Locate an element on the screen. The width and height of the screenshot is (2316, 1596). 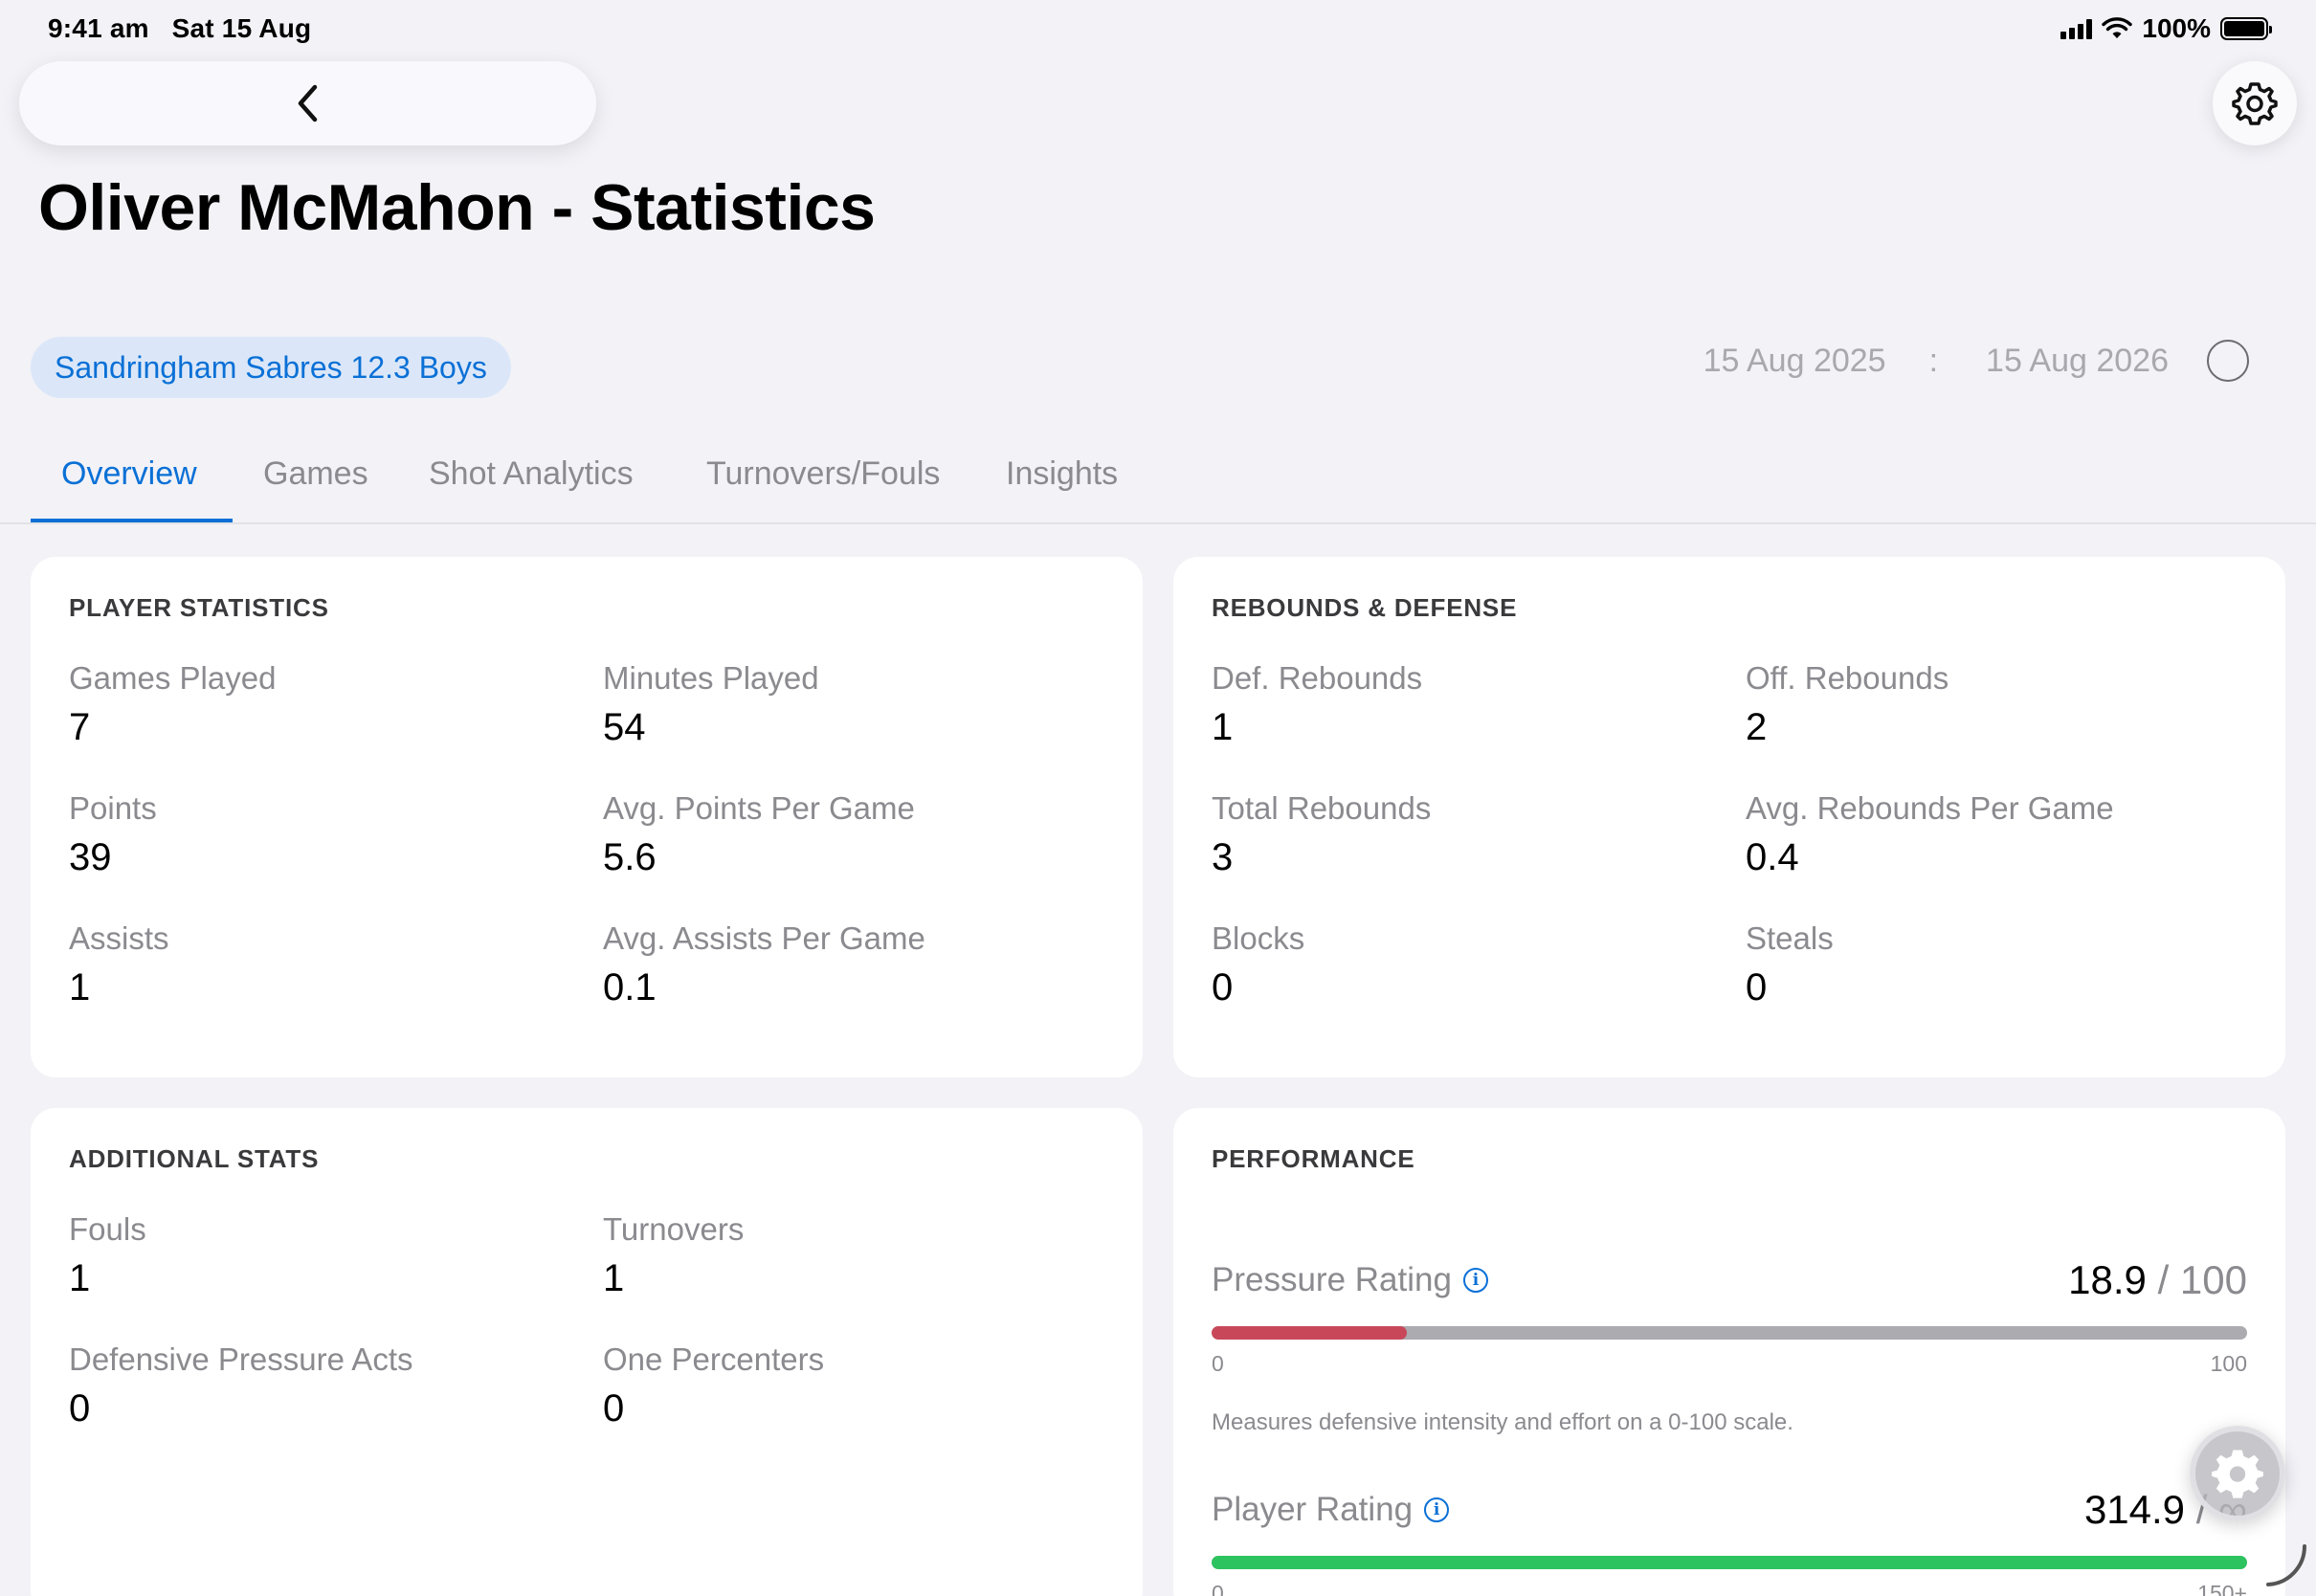
stat-value: 0.4 is located at coordinates (1772, 857).